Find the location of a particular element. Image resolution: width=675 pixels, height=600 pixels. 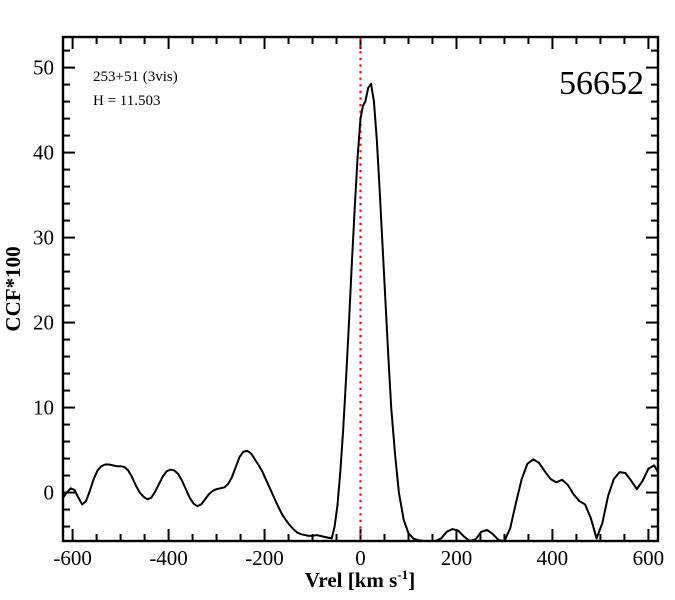

y-tick-label: 20 is located at coordinates (43, 323).